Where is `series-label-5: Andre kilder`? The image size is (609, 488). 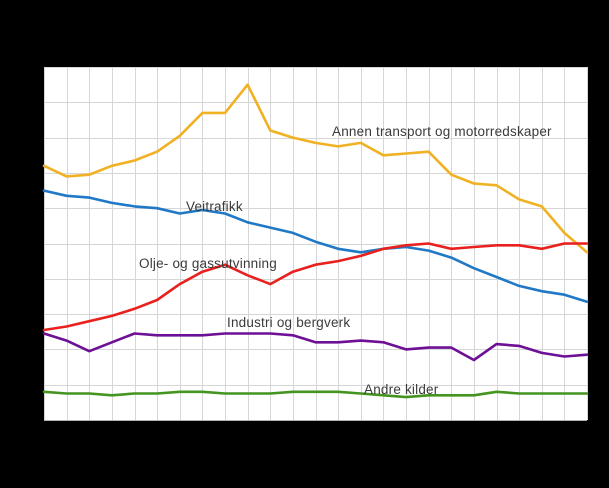
series-label-5: Andre kilder is located at coordinates (401, 389).